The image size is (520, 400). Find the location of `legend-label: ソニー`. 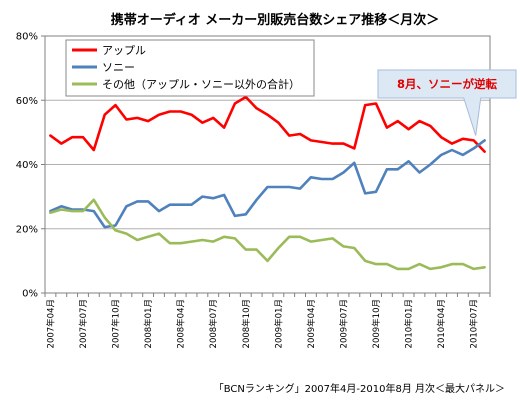

legend-label: ソニー is located at coordinates (118, 67).